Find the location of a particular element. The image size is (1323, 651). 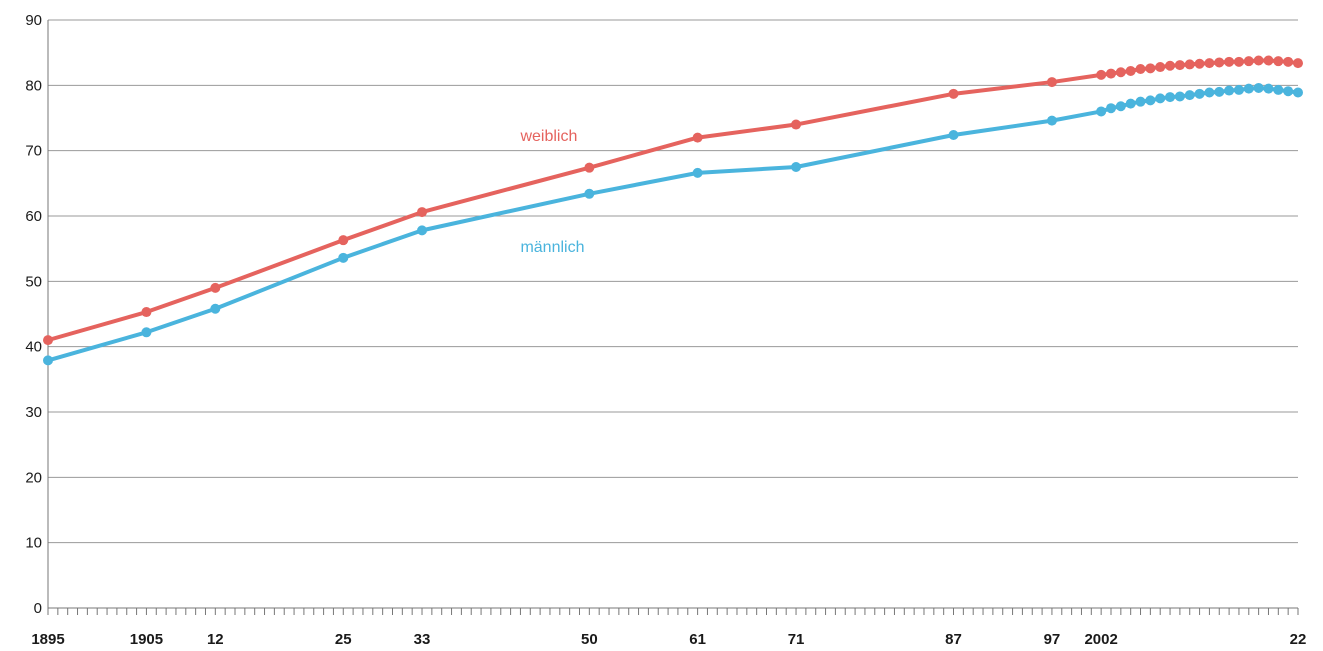

y-tick-label: 10 is located at coordinates (33, 543).